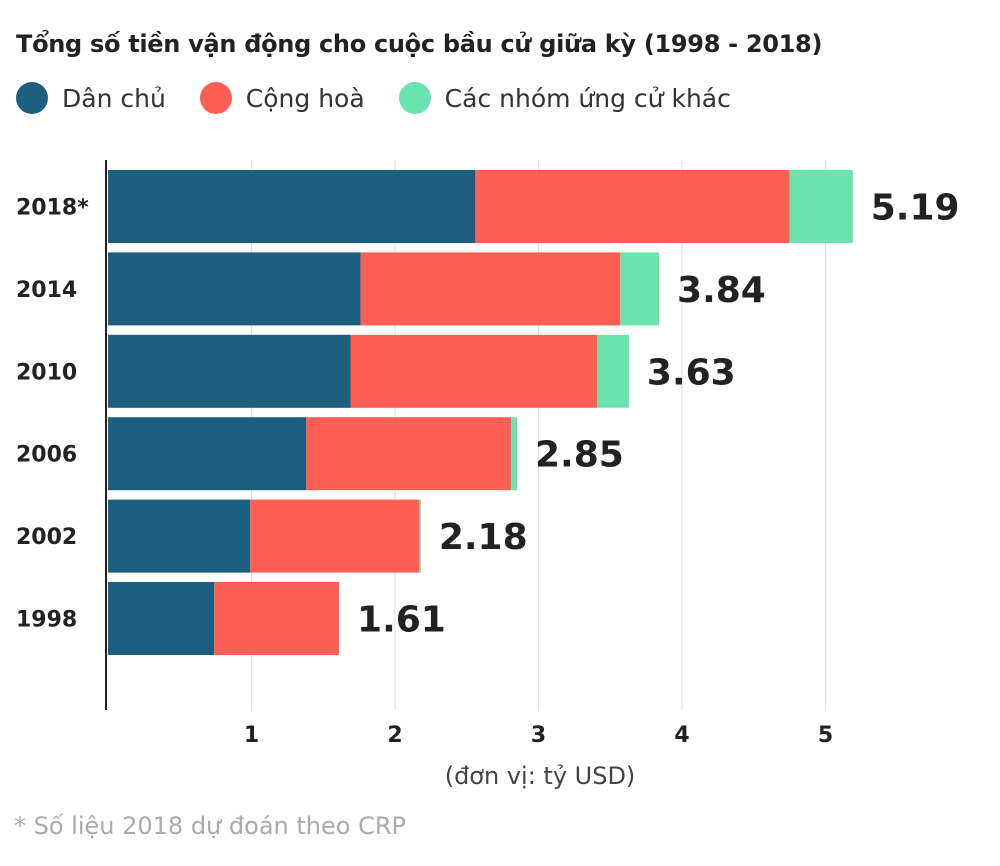 The image size is (1000, 866). I want to click on data-label: 5.19, so click(915, 208).